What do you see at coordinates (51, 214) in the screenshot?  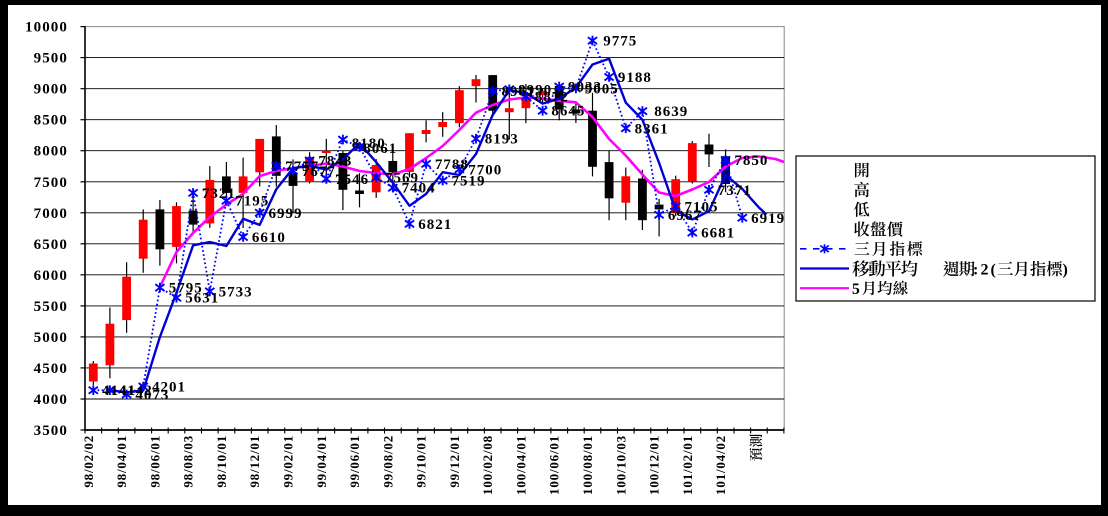 I see `svg-text: 7000` at bounding box center [51, 214].